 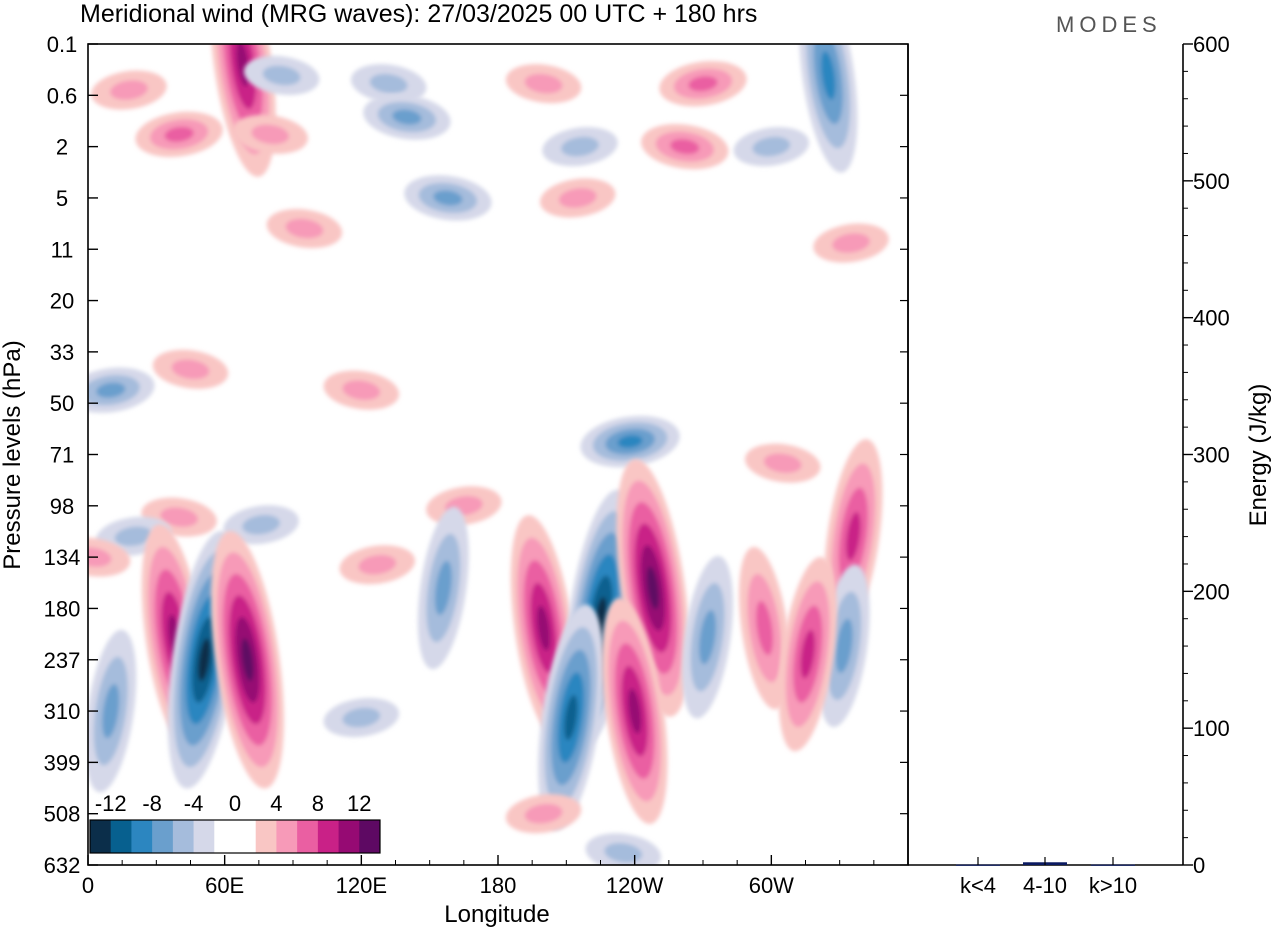 What do you see at coordinates (62, 44) in the screenshot?
I see `y-tick-label: 0.1` at bounding box center [62, 44].